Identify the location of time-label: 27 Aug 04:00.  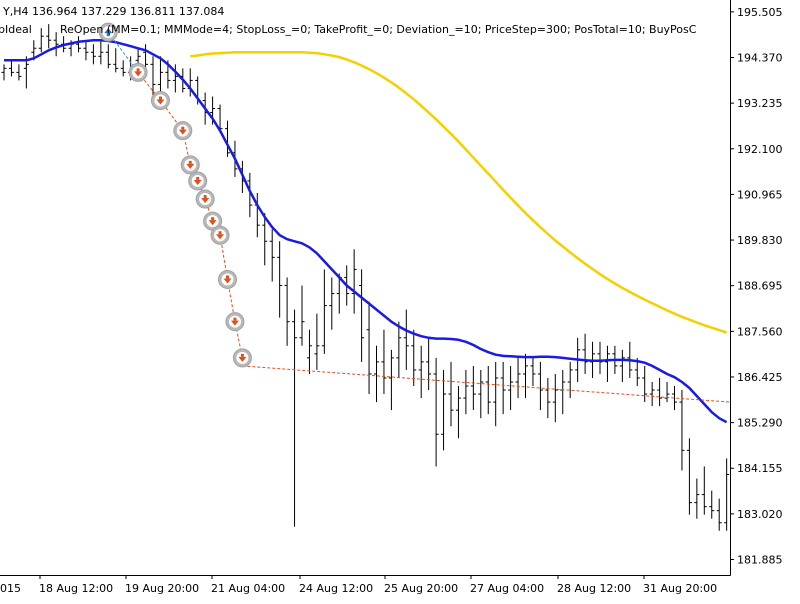
(507, 588).